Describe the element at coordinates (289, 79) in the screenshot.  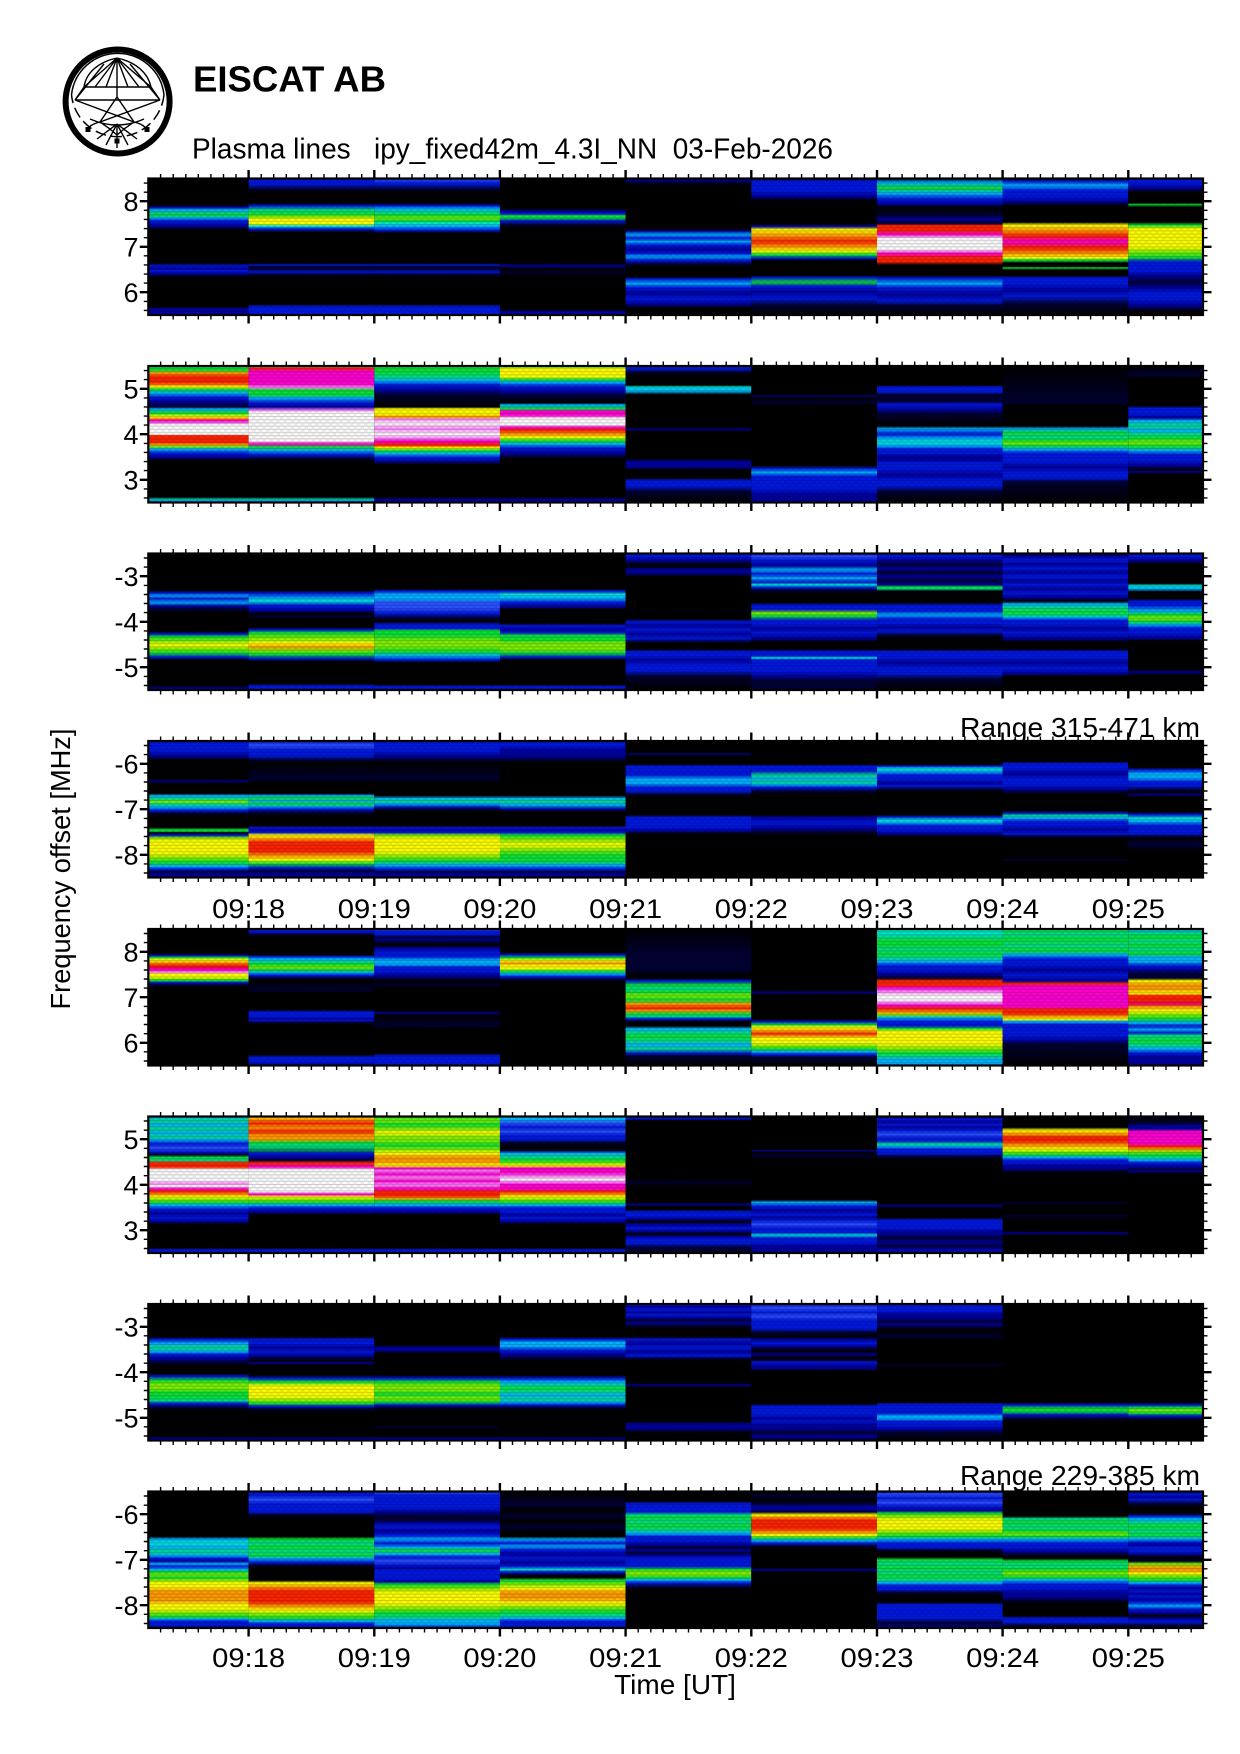
I see `svg-text: EISCAT AB` at that location.